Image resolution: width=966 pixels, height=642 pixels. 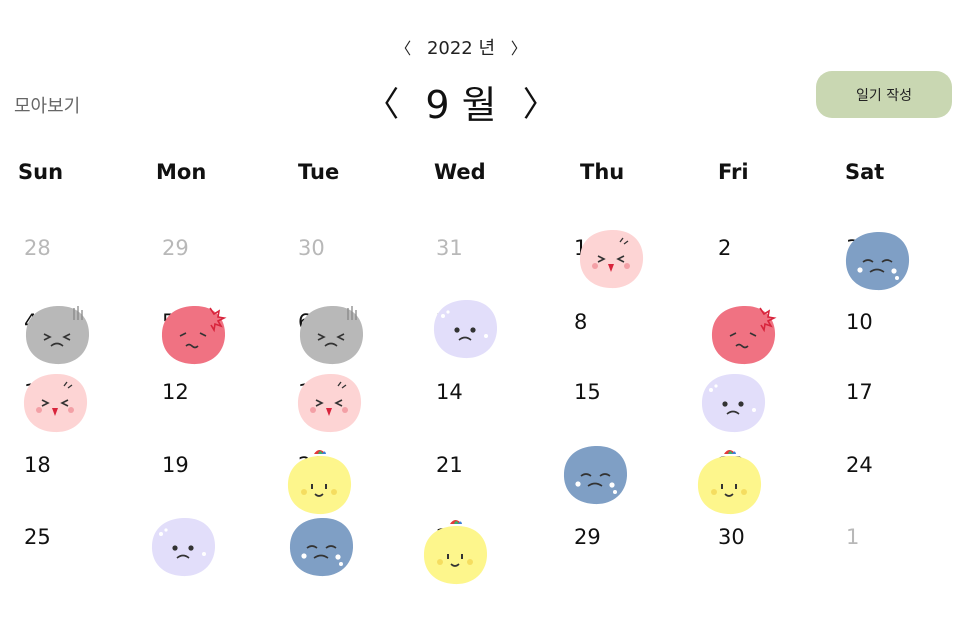 I want to click on weekday-thu: Thu, so click(x=602, y=172).